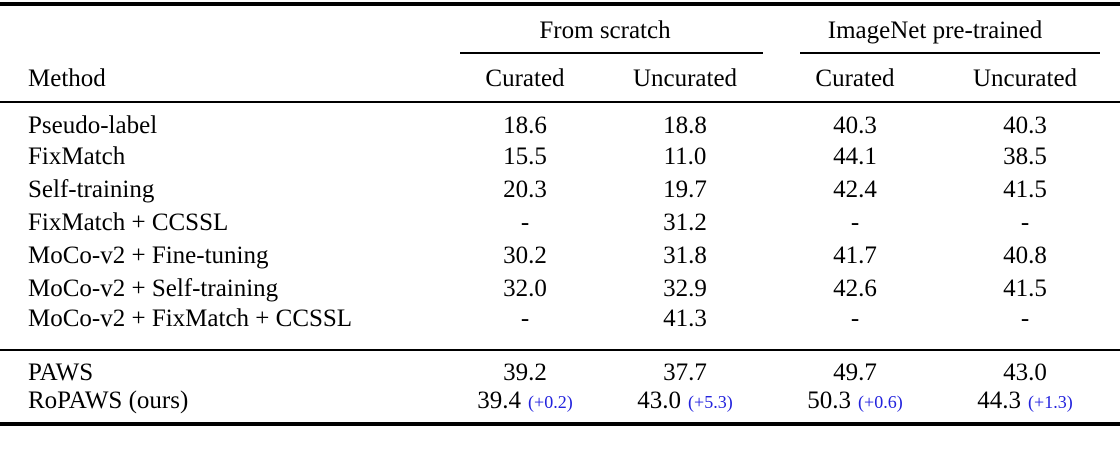  Describe the element at coordinates (91, 189) in the screenshot. I see `method-cell: Self-training` at that location.